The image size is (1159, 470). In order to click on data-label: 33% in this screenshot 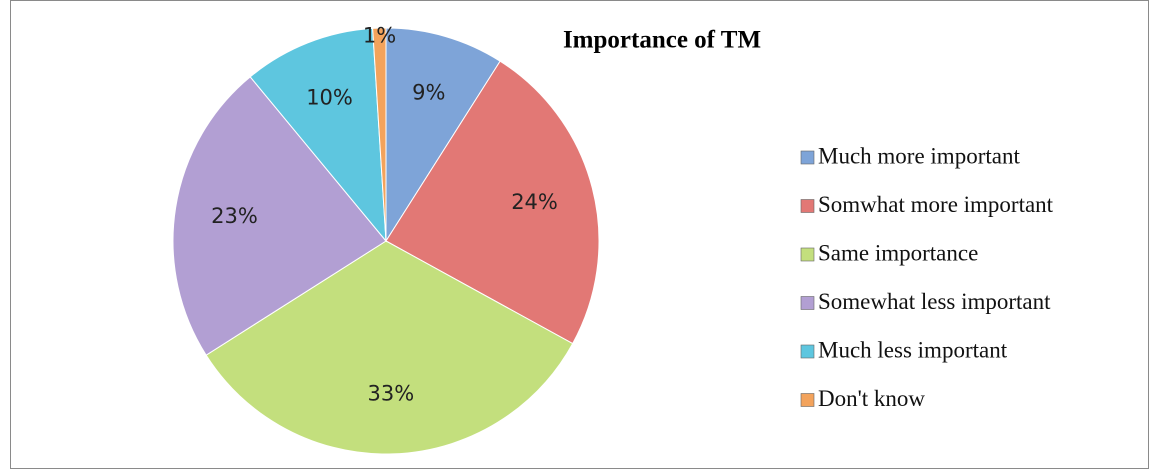, I will do `click(390, 393)`.